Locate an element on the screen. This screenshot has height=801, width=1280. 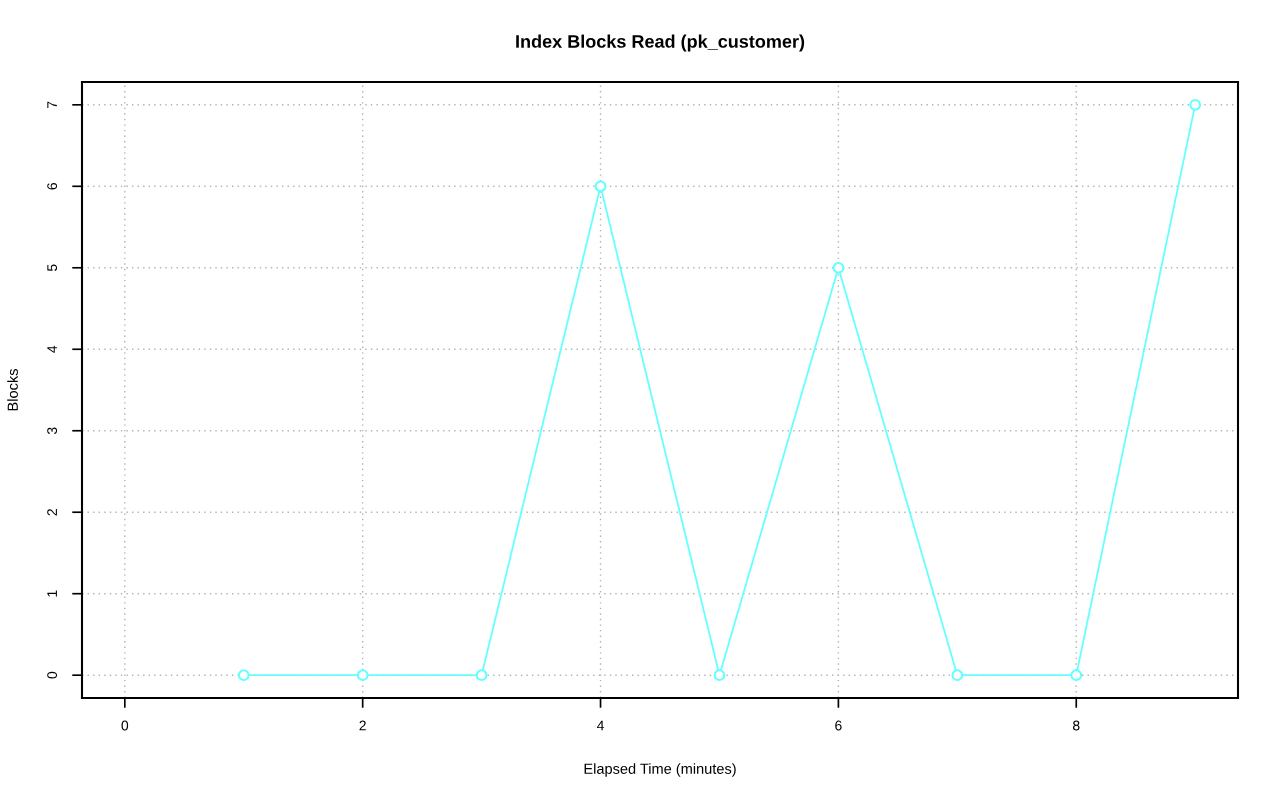
y-tick-label: 5 is located at coordinates (52, 268).